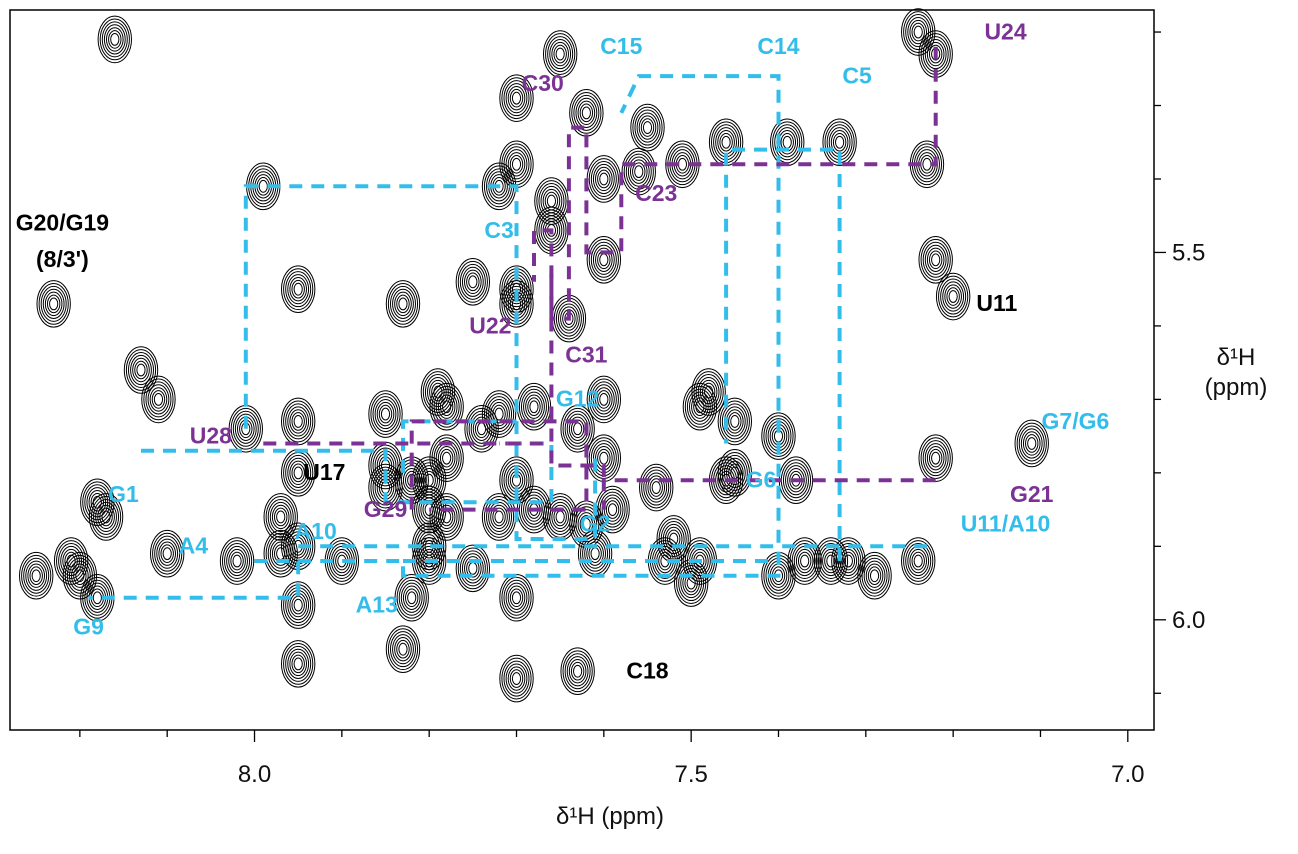 This screenshot has height=854, width=1298. I want to click on blue-label-5: G7/G6, so click(1076, 421).